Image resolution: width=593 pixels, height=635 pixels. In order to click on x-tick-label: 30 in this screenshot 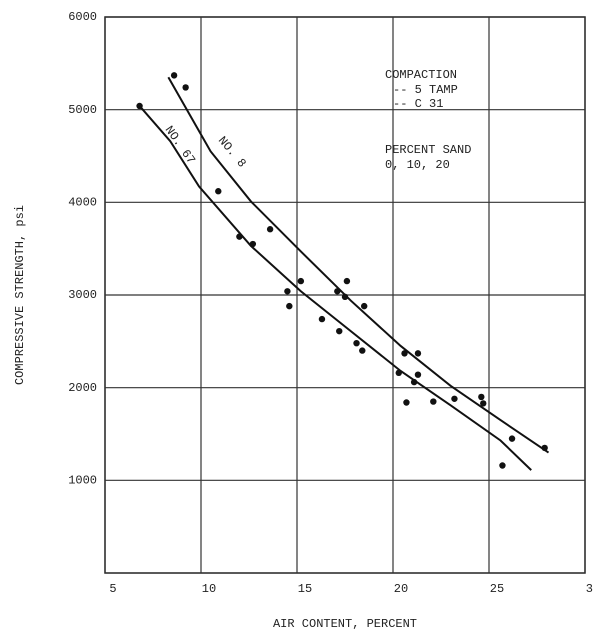, I will do `click(589, 589)`.